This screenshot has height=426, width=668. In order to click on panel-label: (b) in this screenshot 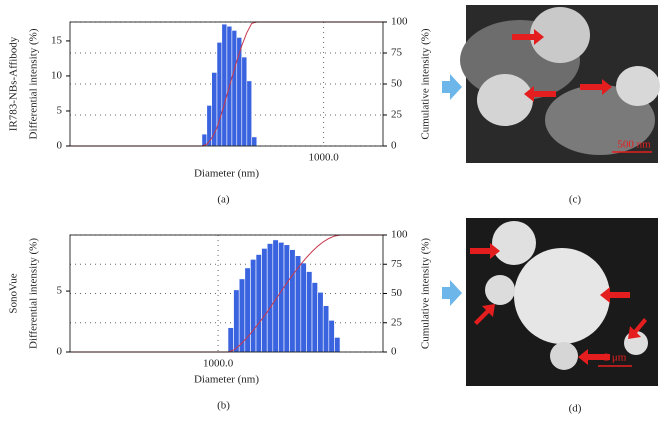, I will do `click(223, 406)`.